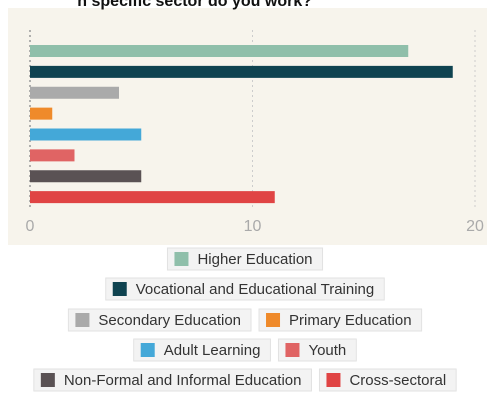 This screenshot has height=403, width=487. I want to click on legend-item: Primary Education, so click(340, 320).